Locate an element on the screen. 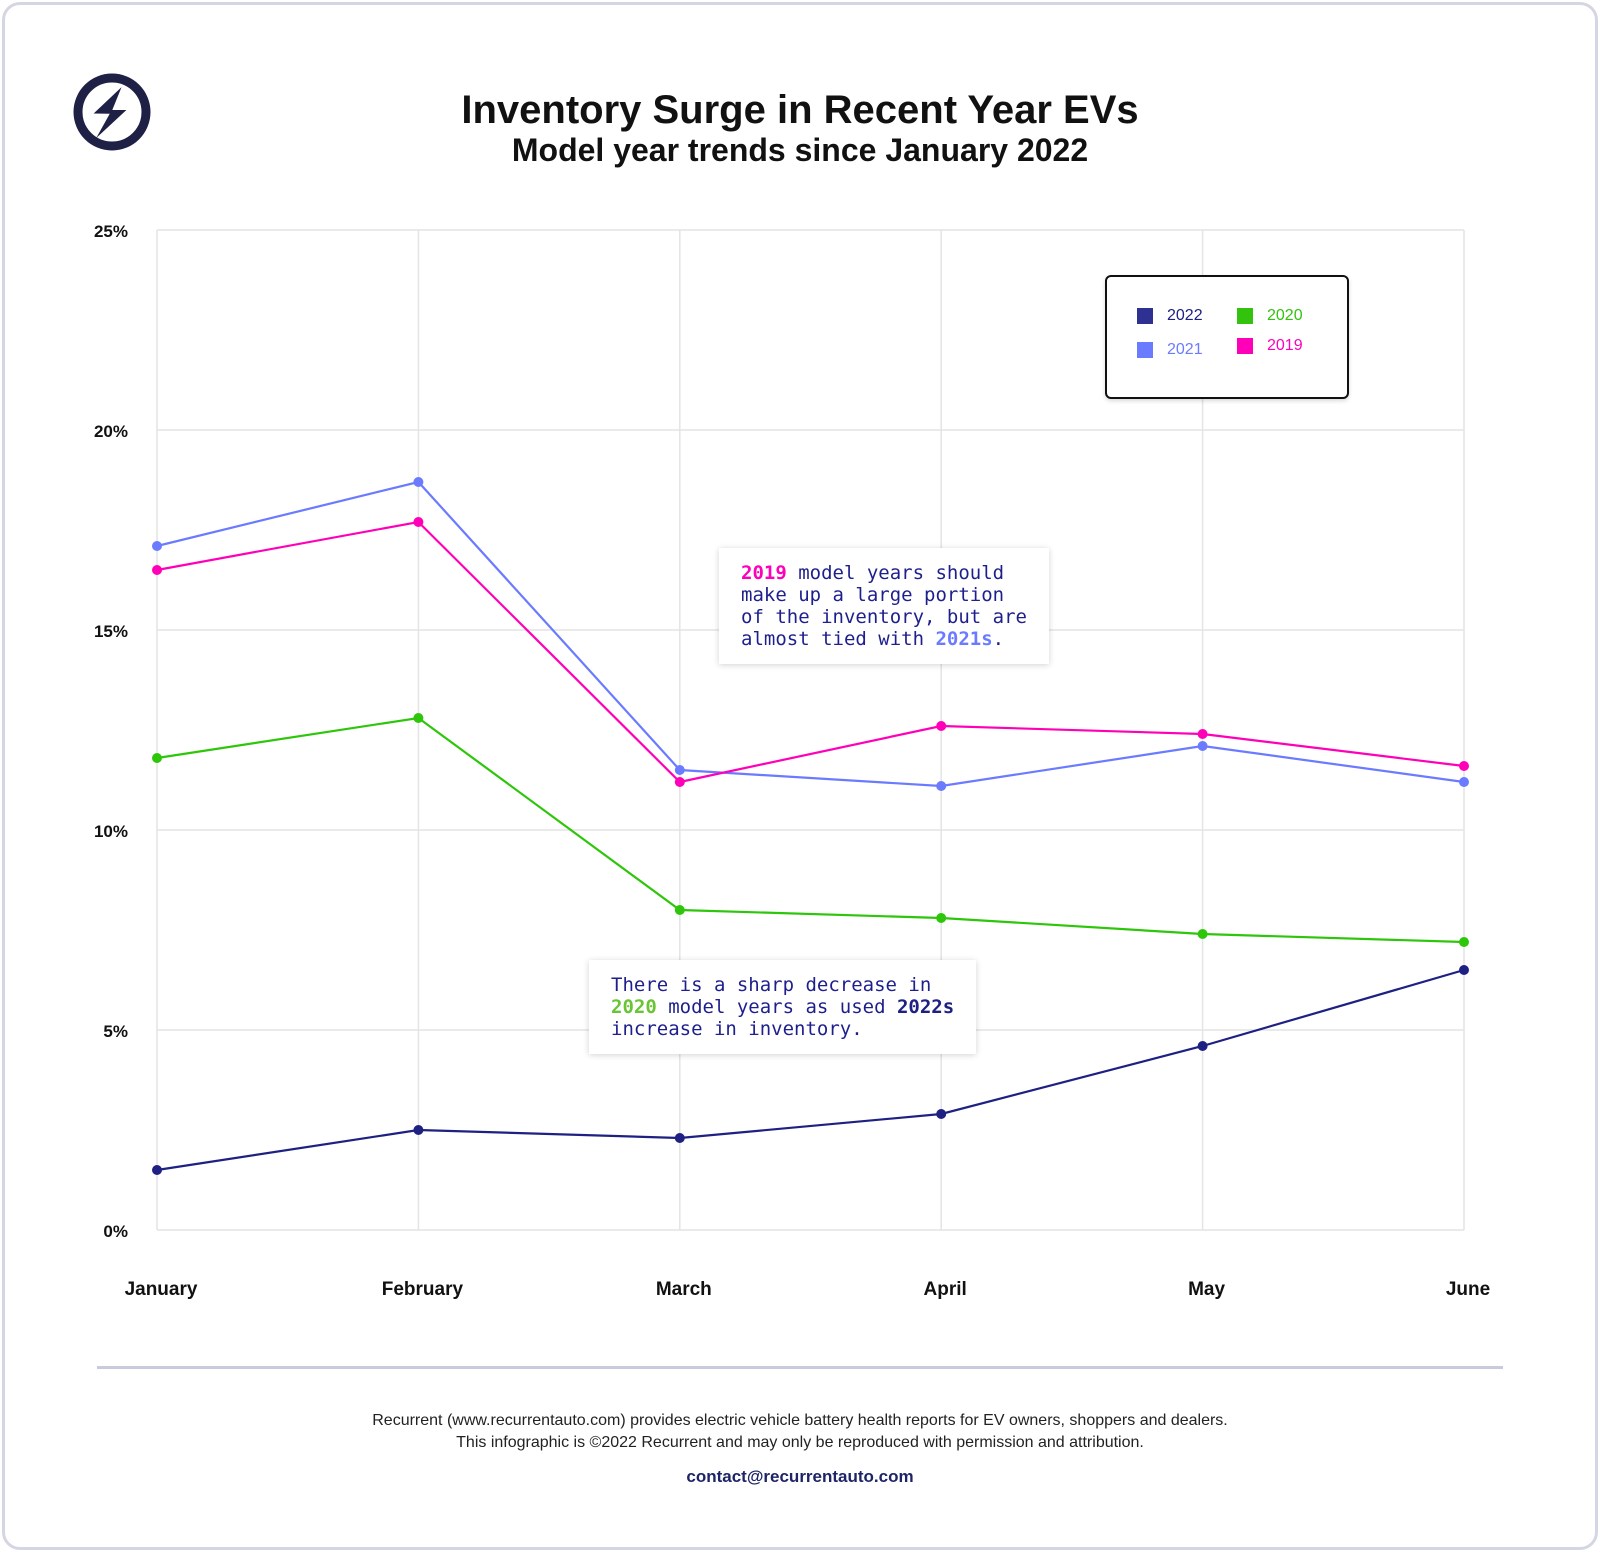  legend-label: 2021 is located at coordinates (1185, 349).